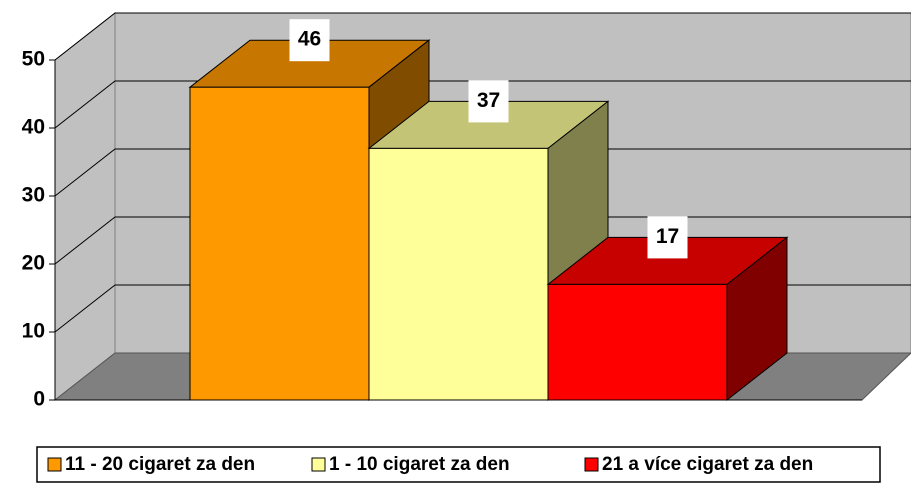 The height and width of the screenshot is (484, 911). I want to click on legend, so click(458, 464).